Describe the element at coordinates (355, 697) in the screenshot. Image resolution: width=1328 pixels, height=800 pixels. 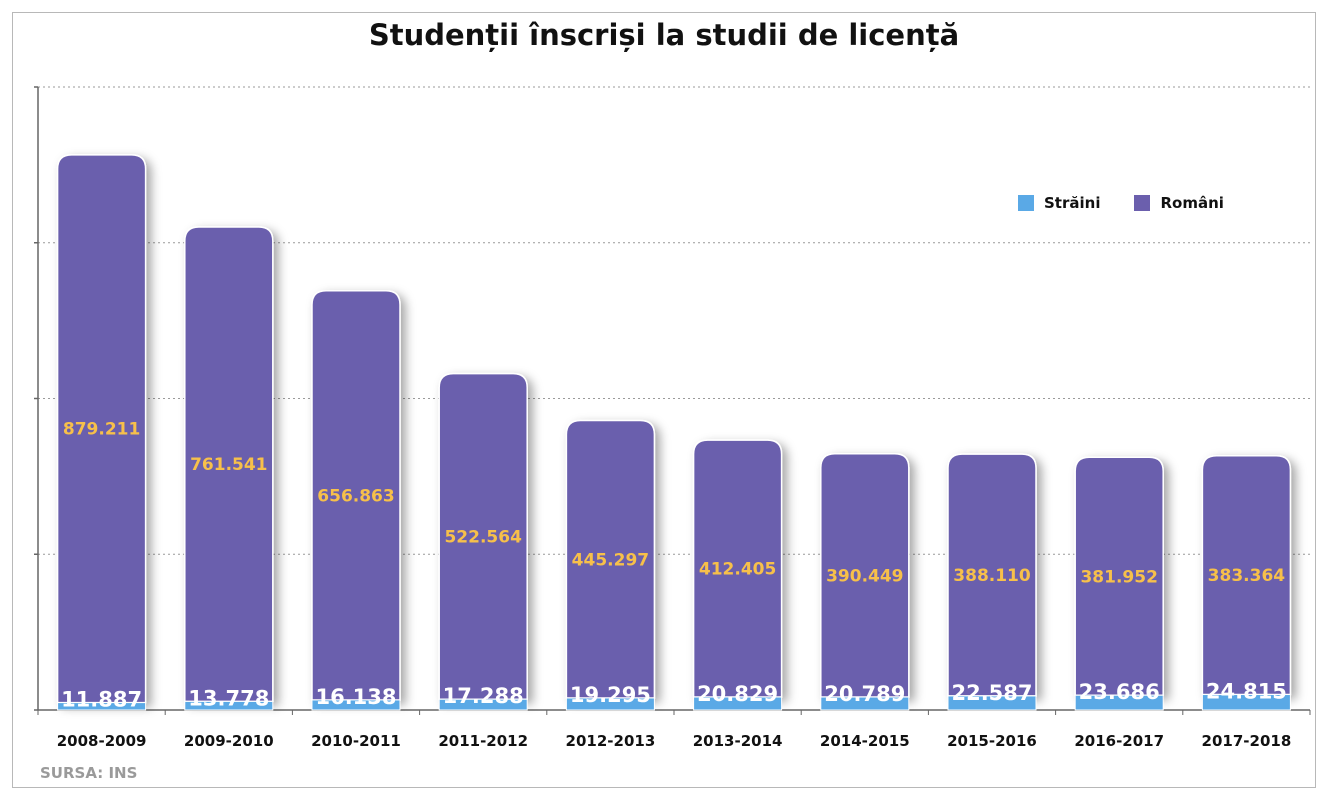
I see `data-label-straini: 16.138` at that location.